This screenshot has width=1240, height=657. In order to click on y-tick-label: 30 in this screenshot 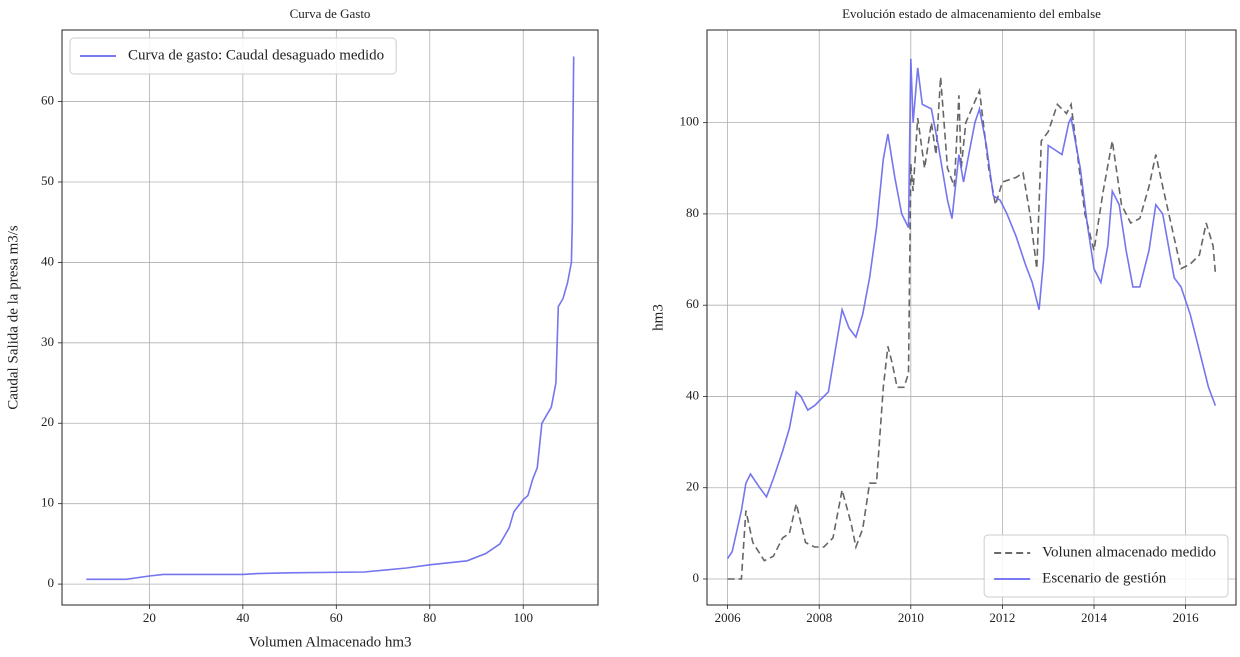, I will do `click(47, 341)`.